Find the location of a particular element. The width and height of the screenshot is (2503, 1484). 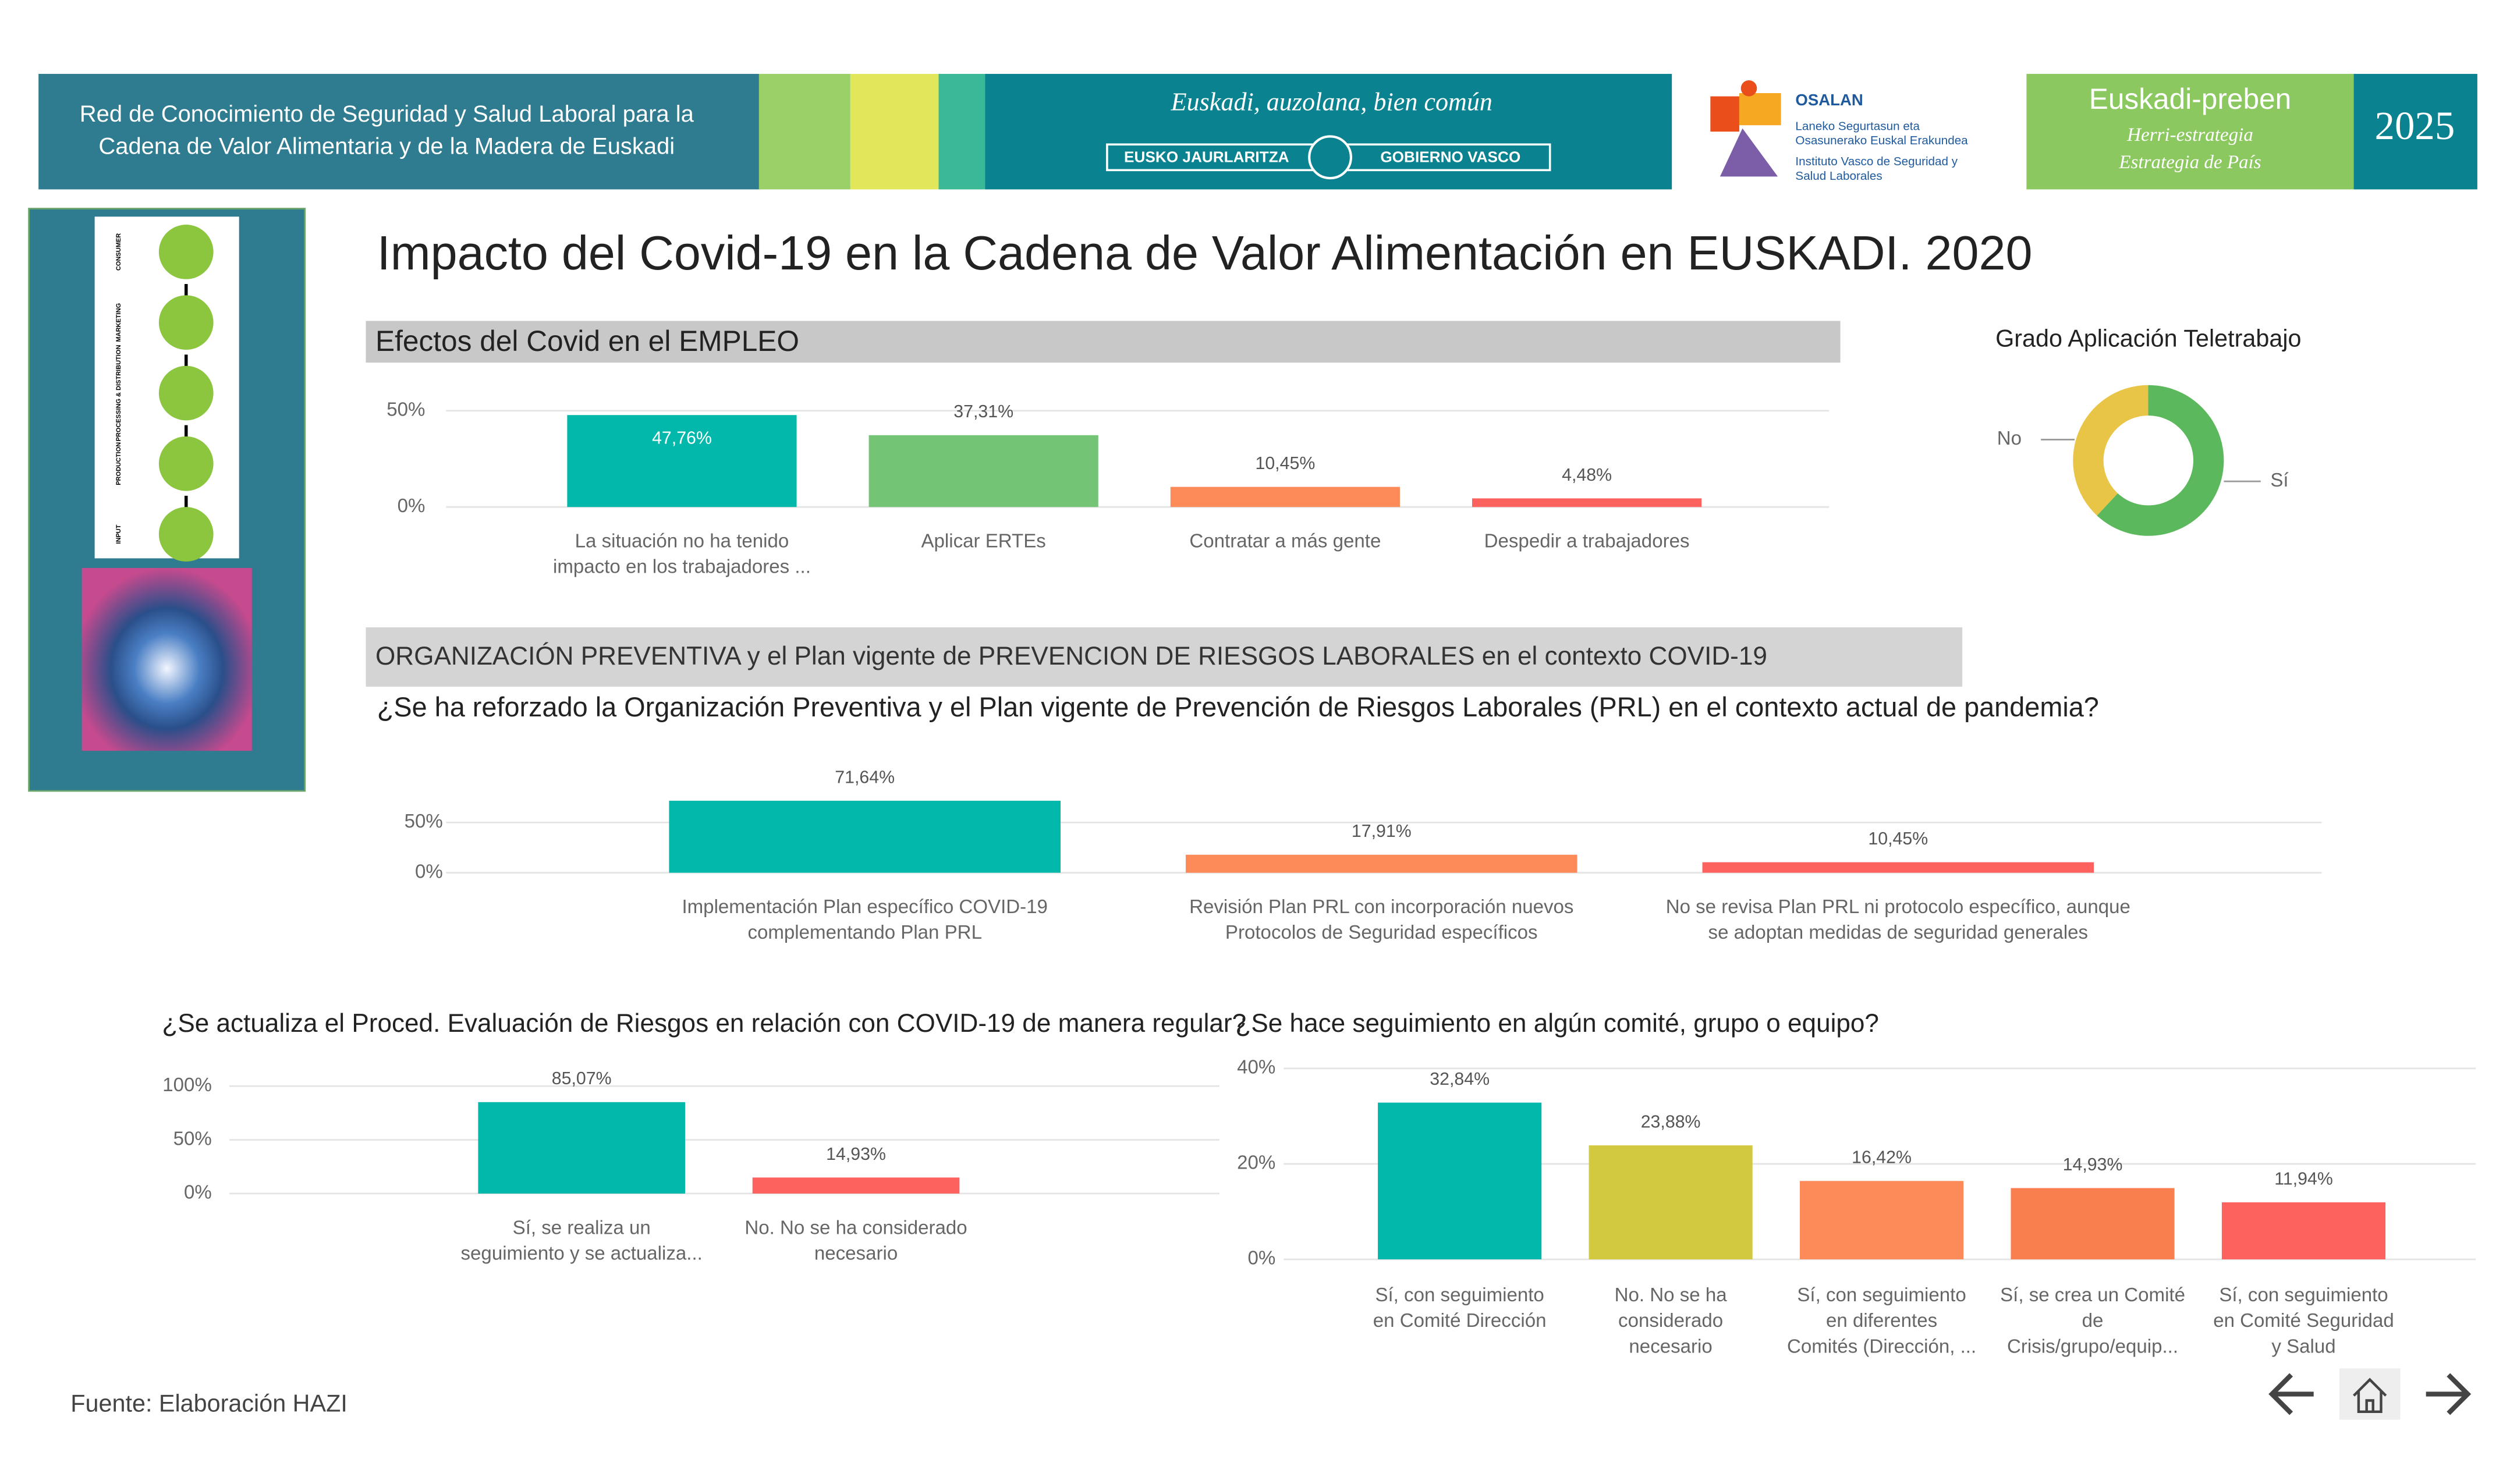

x-tick-label: en diferentes is located at coordinates (1881, 1321).